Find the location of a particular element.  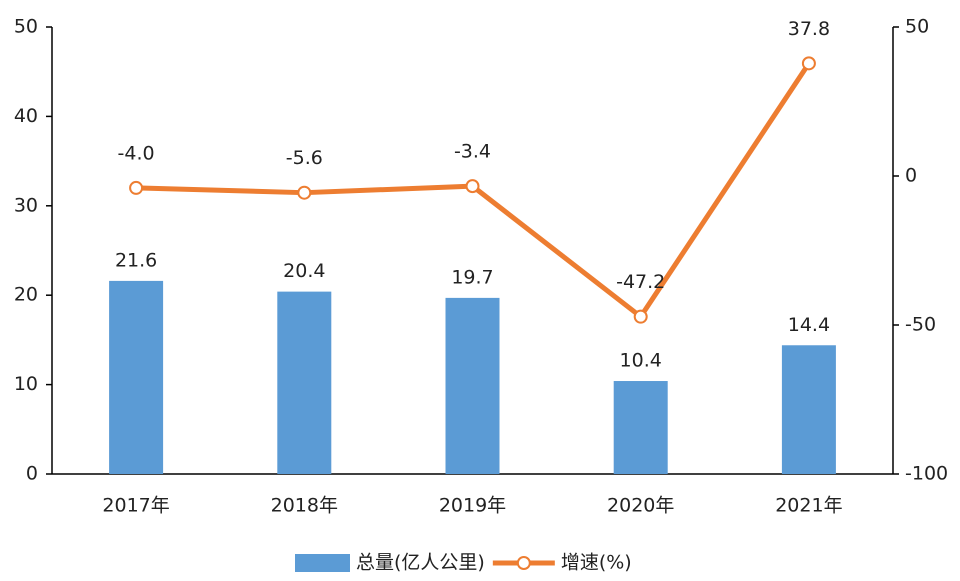

y-tick-label: 0 is located at coordinates (32, 474).